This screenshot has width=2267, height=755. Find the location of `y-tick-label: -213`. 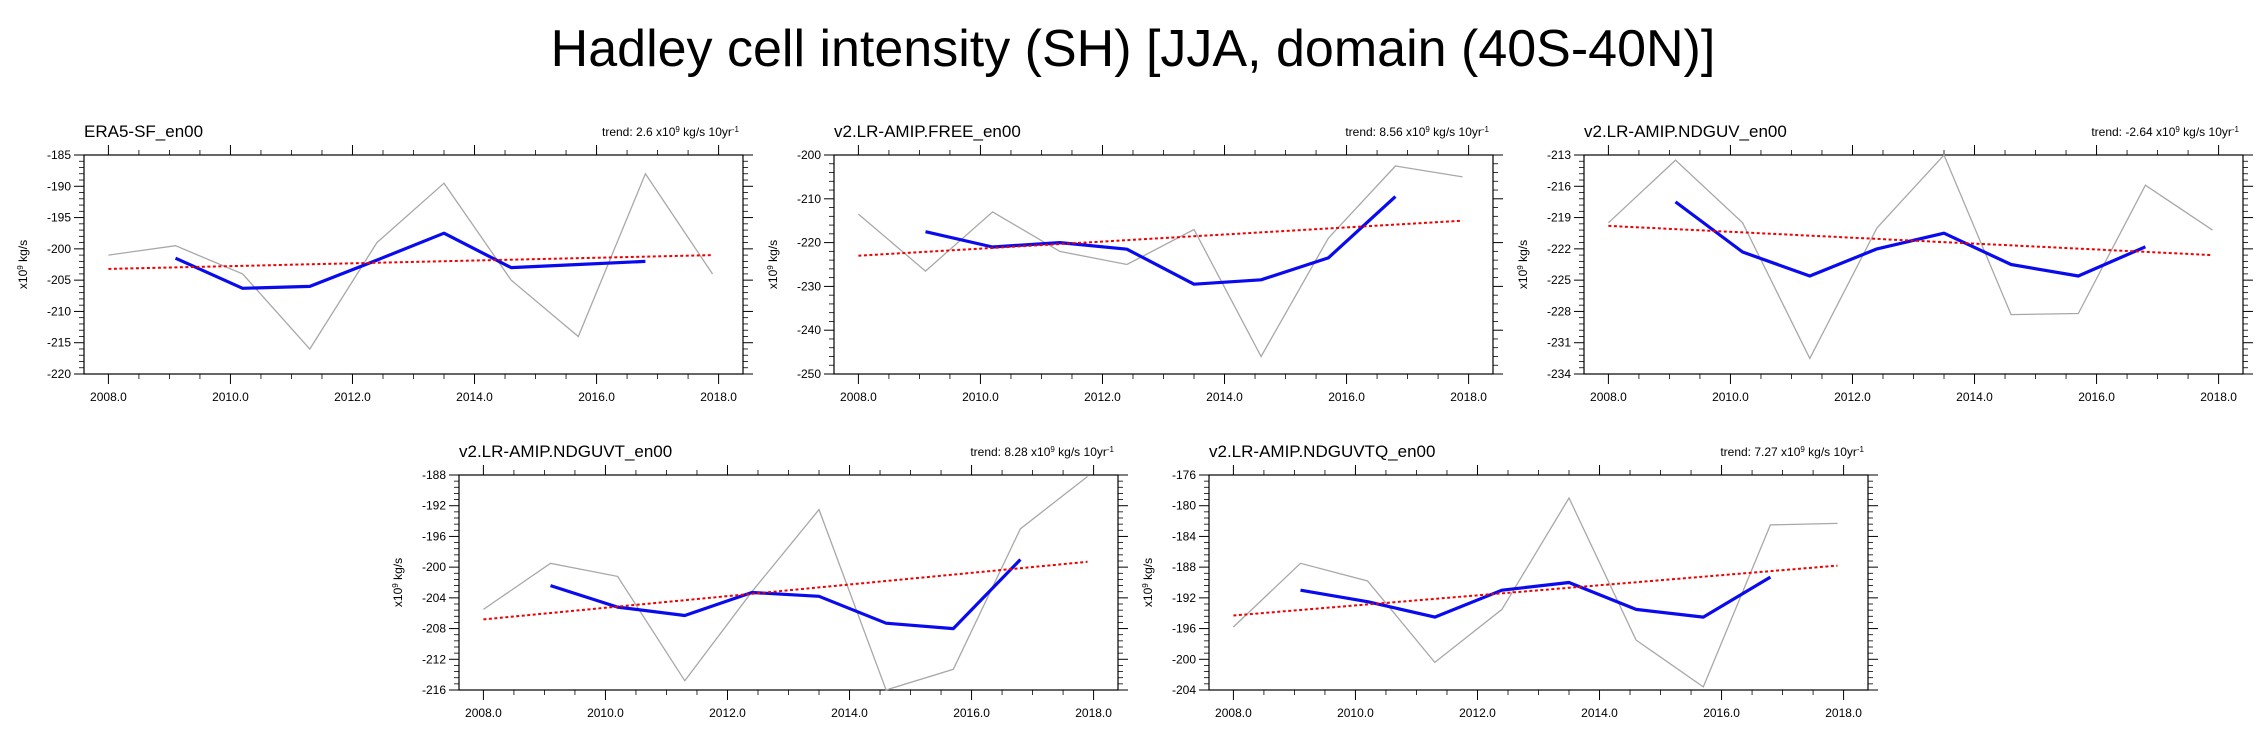

y-tick-label: -213 is located at coordinates (1559, 155).